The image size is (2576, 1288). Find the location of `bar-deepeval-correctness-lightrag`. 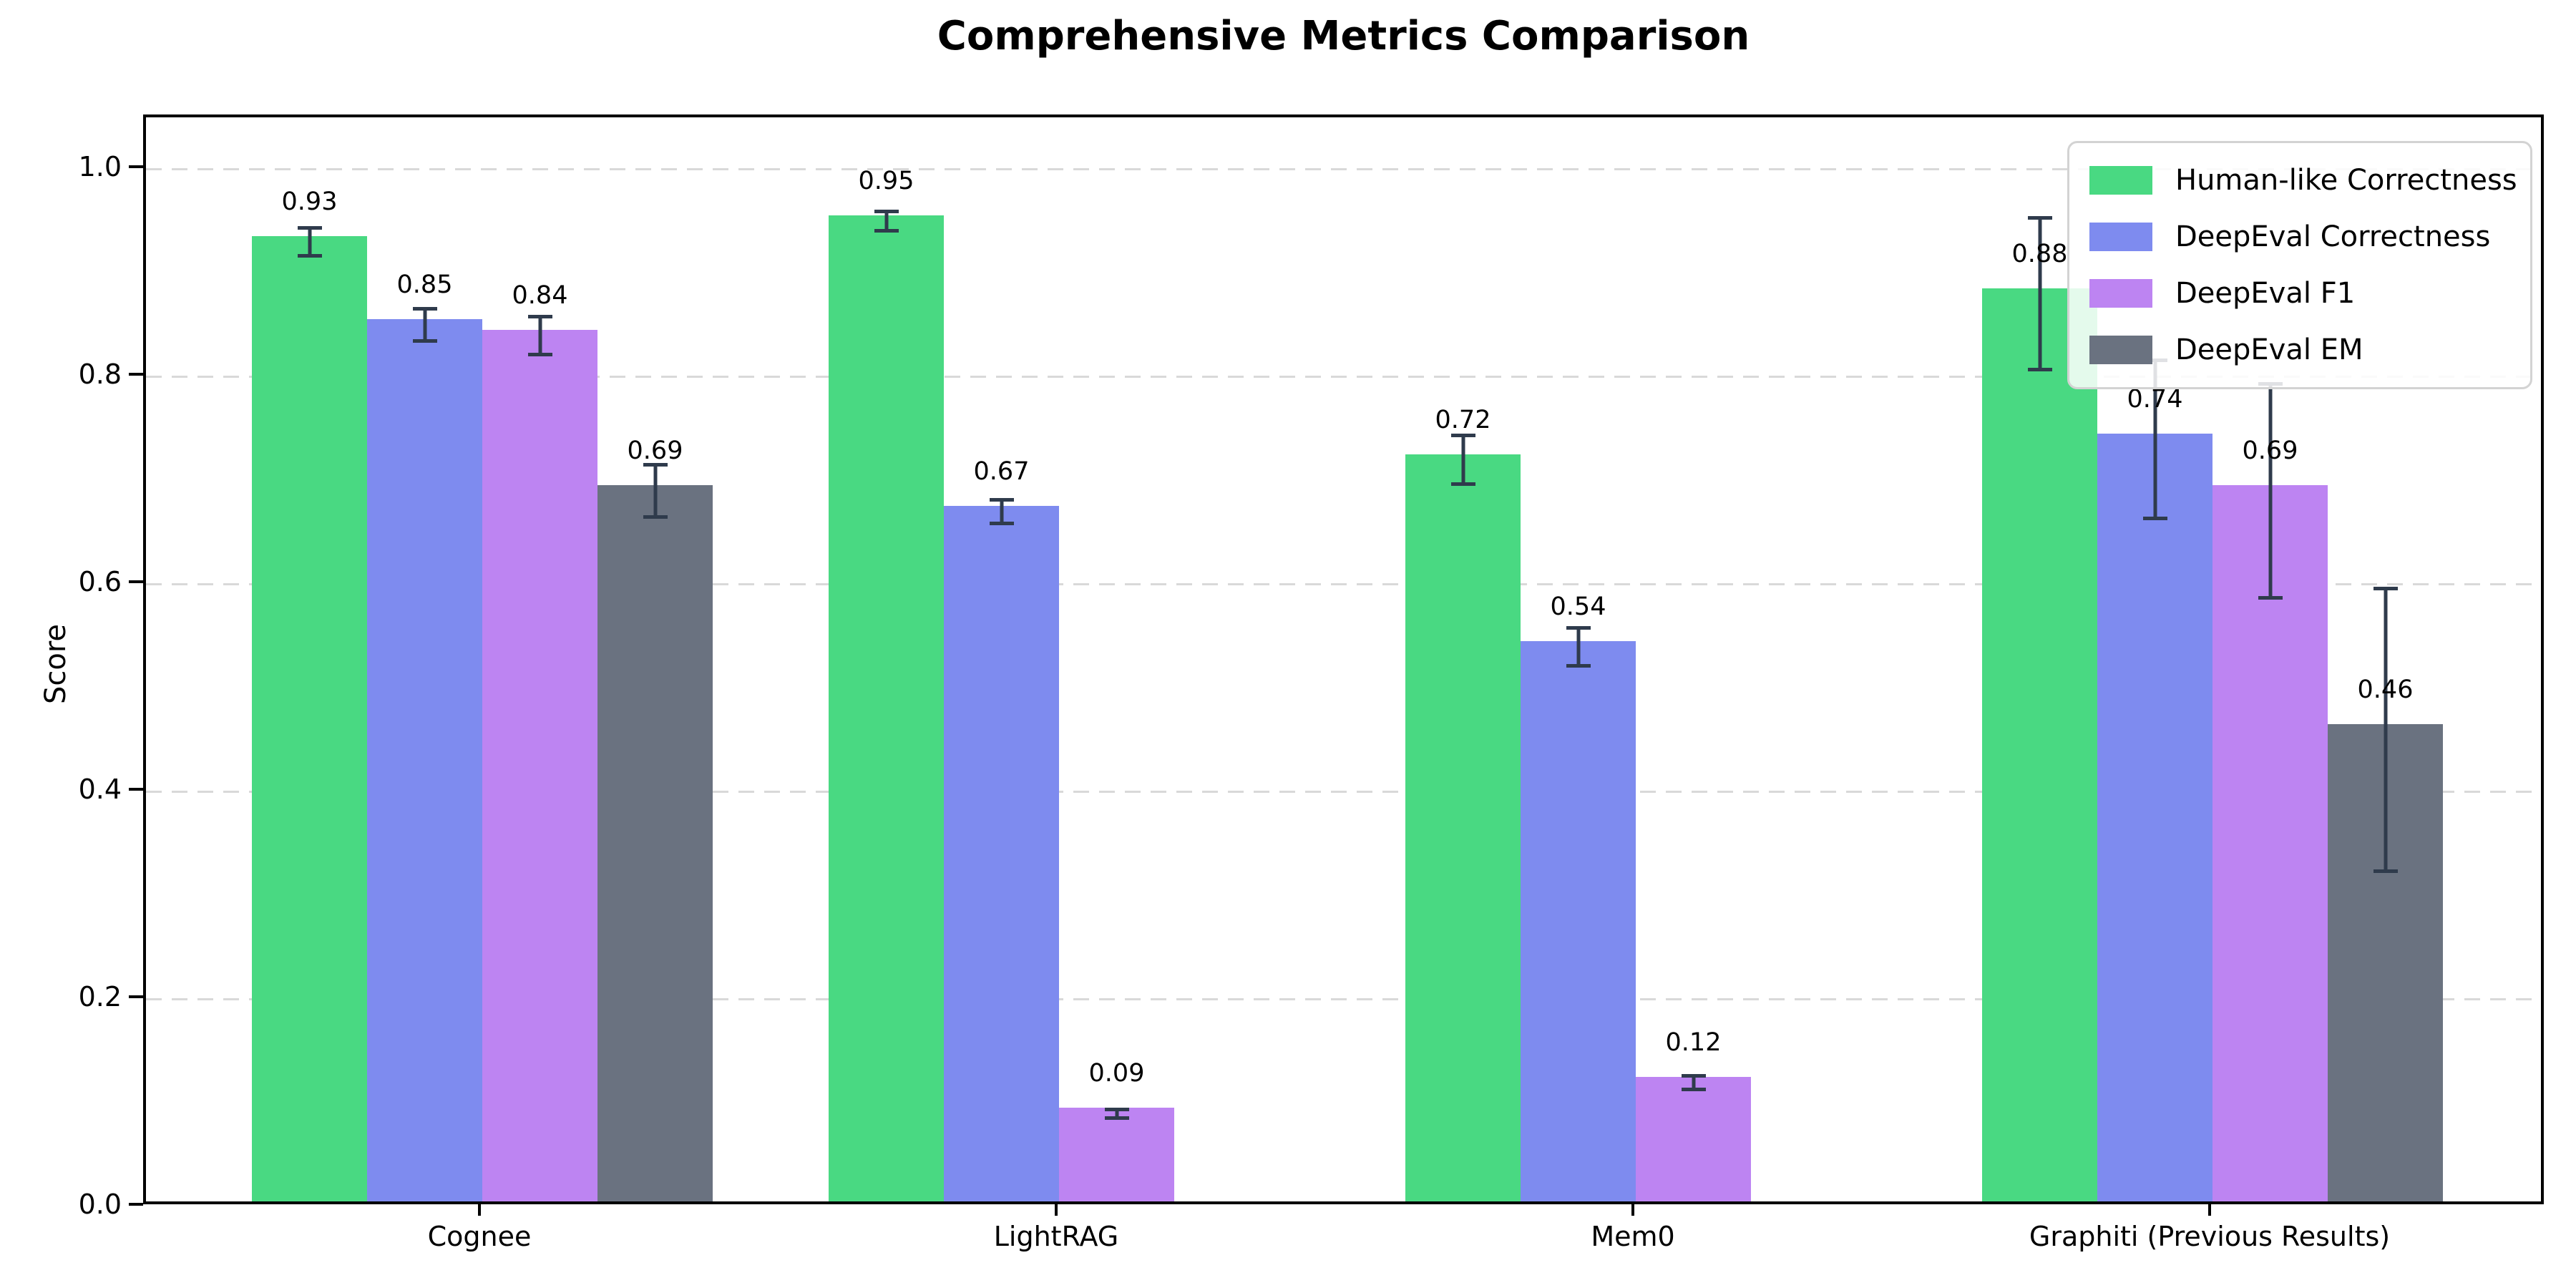

bar-deepeval-correctness-lightrag is located at coordinates (1001, 853).